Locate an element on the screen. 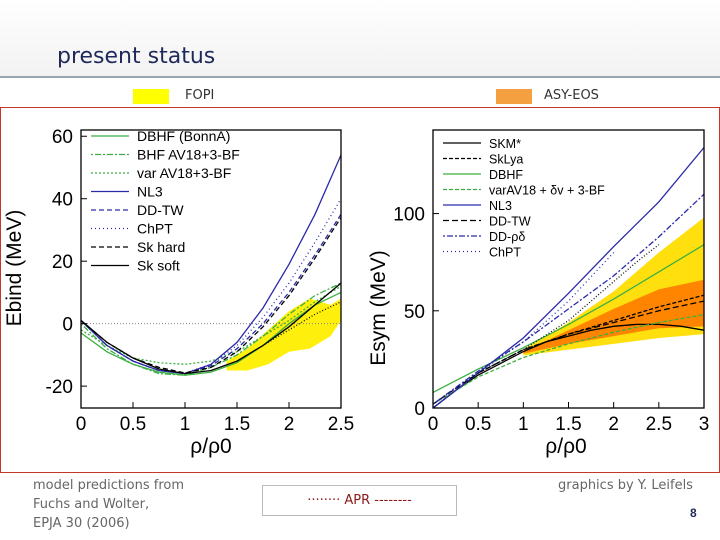 The width and height of the screenshot is (720, 540). y-tick-label: 40 is located at coordinates (62, 200).